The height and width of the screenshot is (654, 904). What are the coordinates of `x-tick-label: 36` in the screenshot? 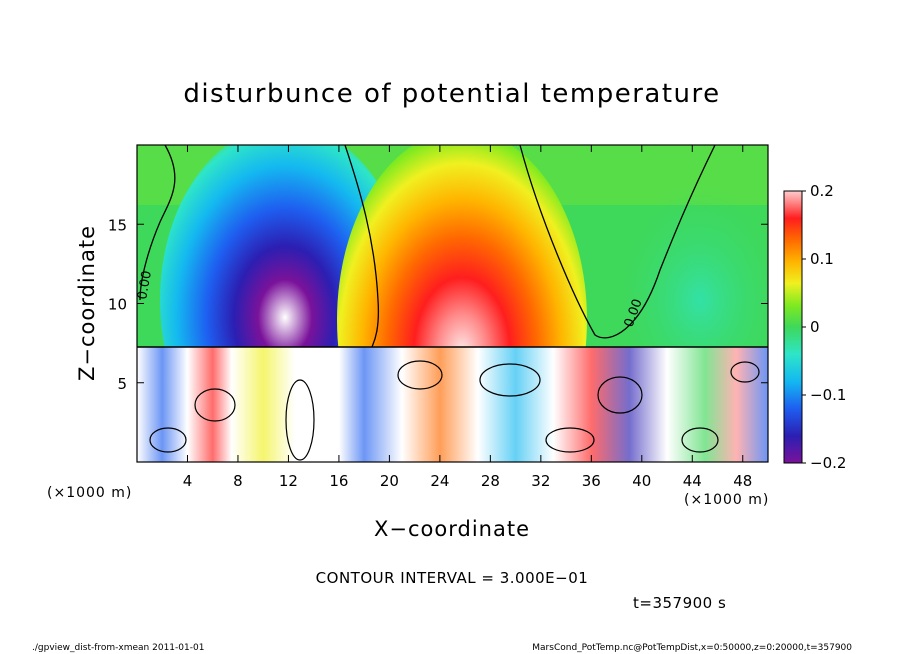 It's located at (591, 481).